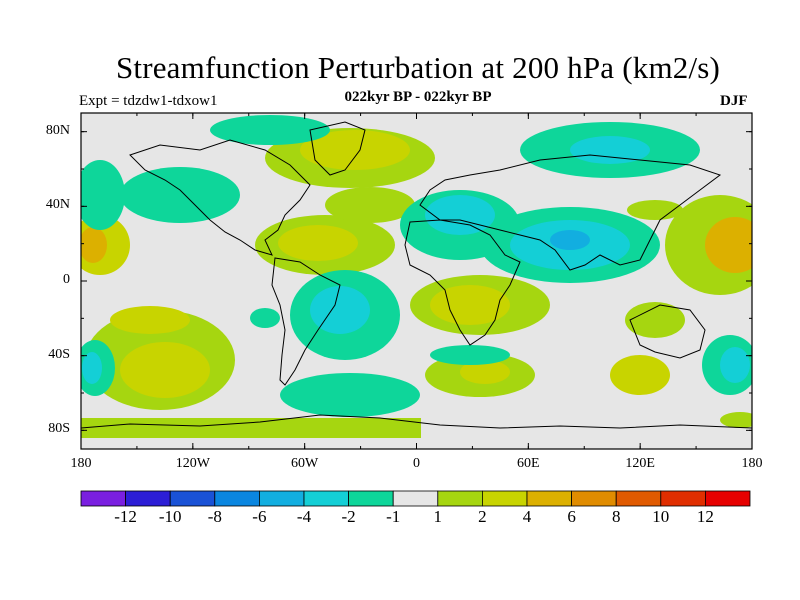  What do you see at coordinates (616, 516) in the screenshot?
I see `colorbar-label: 8` at bounding box center [616, 516].